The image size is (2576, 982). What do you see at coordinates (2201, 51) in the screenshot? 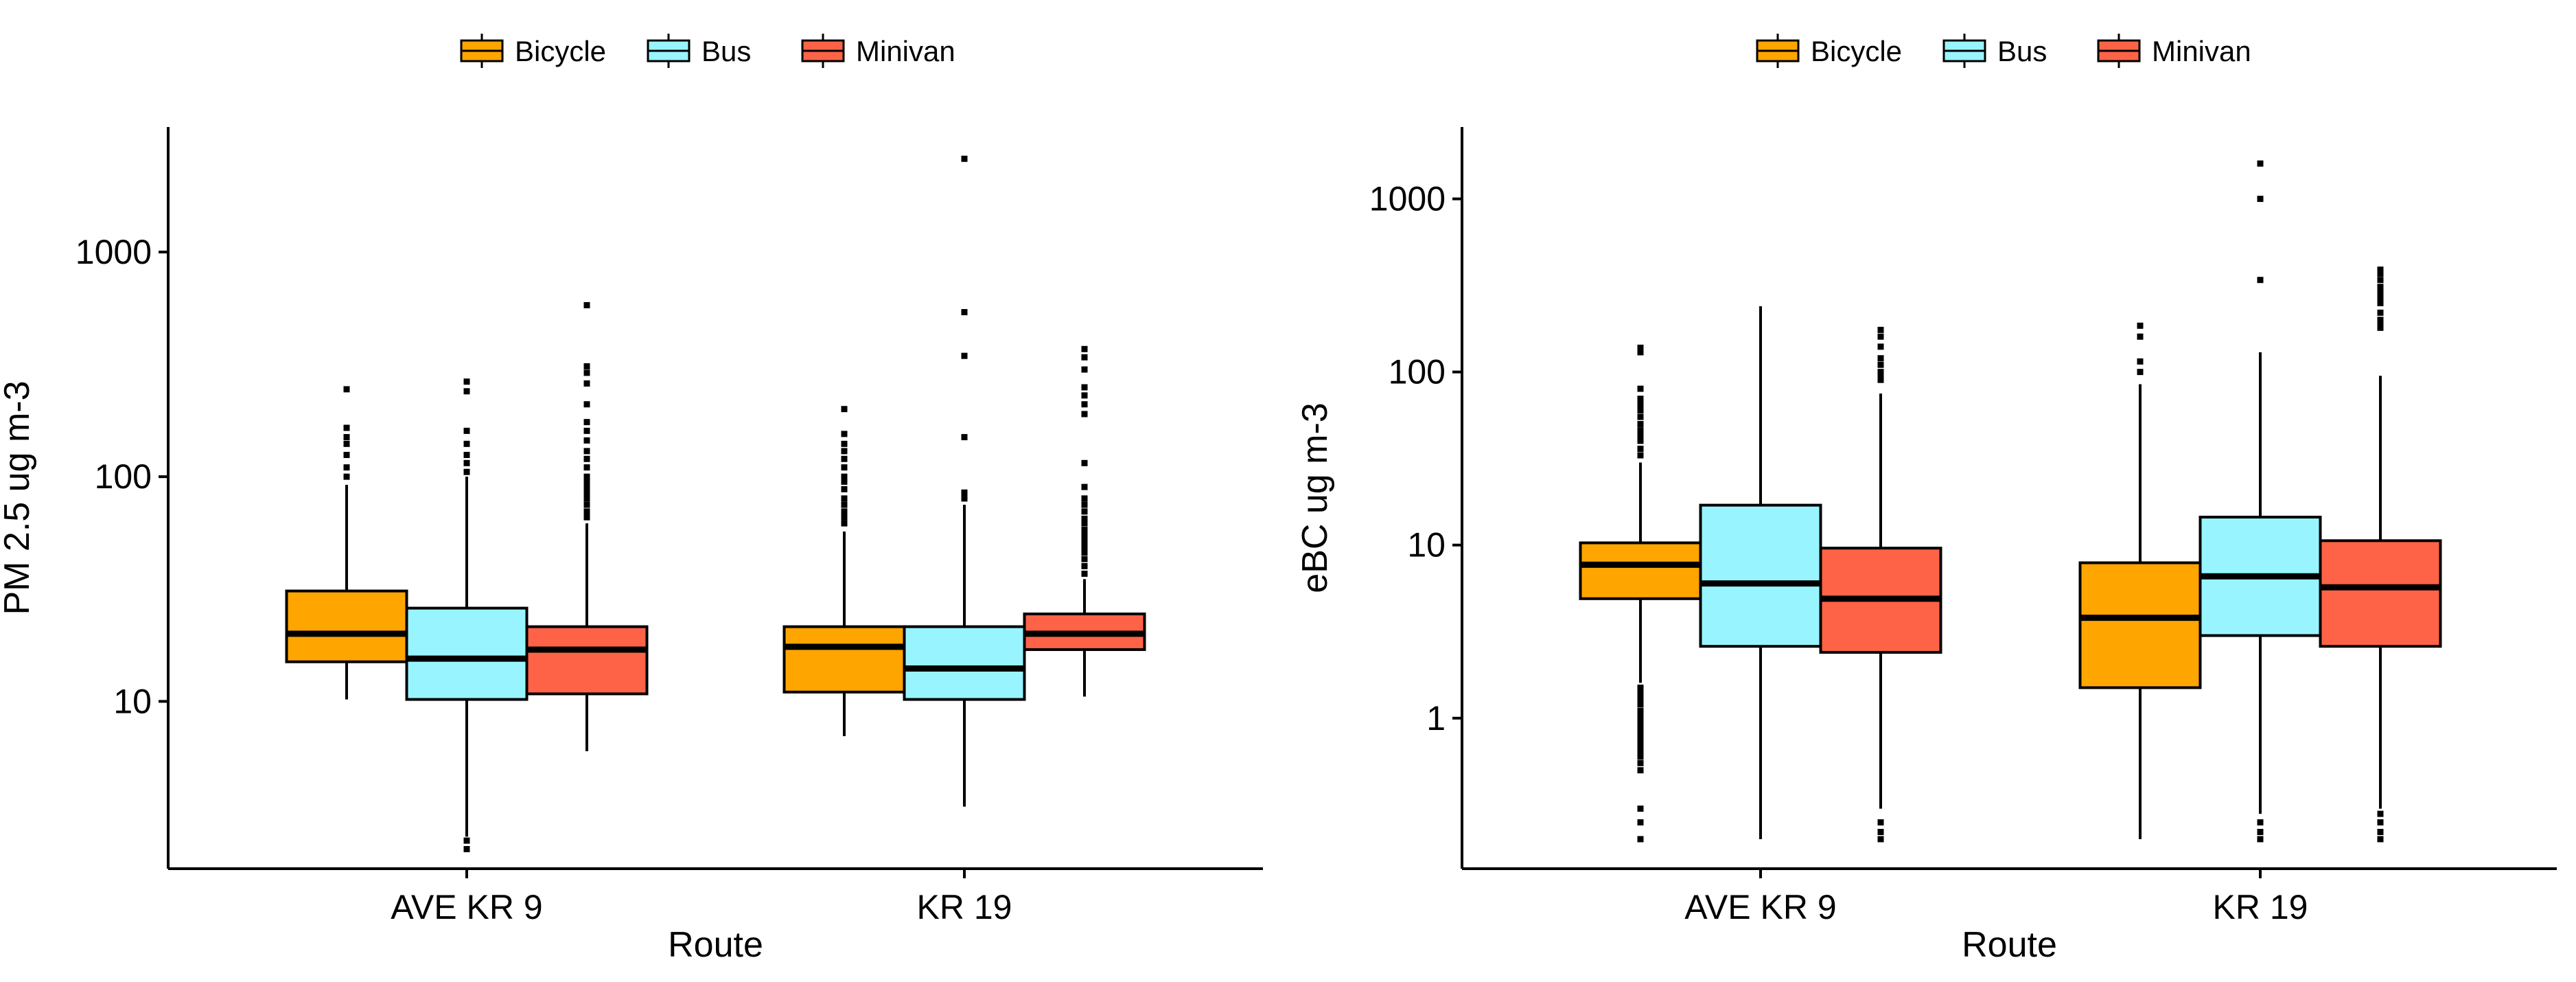
I see `legend-label: Minivan` at bounding box center [2201, 51].